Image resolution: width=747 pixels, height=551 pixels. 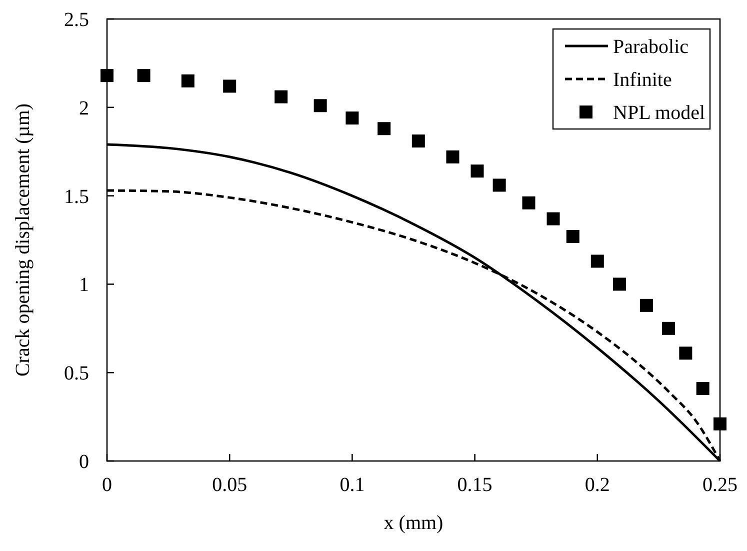 What do you see at coordinates (597, 485) in the screenshot?
I see `x-tick-label: 0.2` at bounding box center [597, 485].